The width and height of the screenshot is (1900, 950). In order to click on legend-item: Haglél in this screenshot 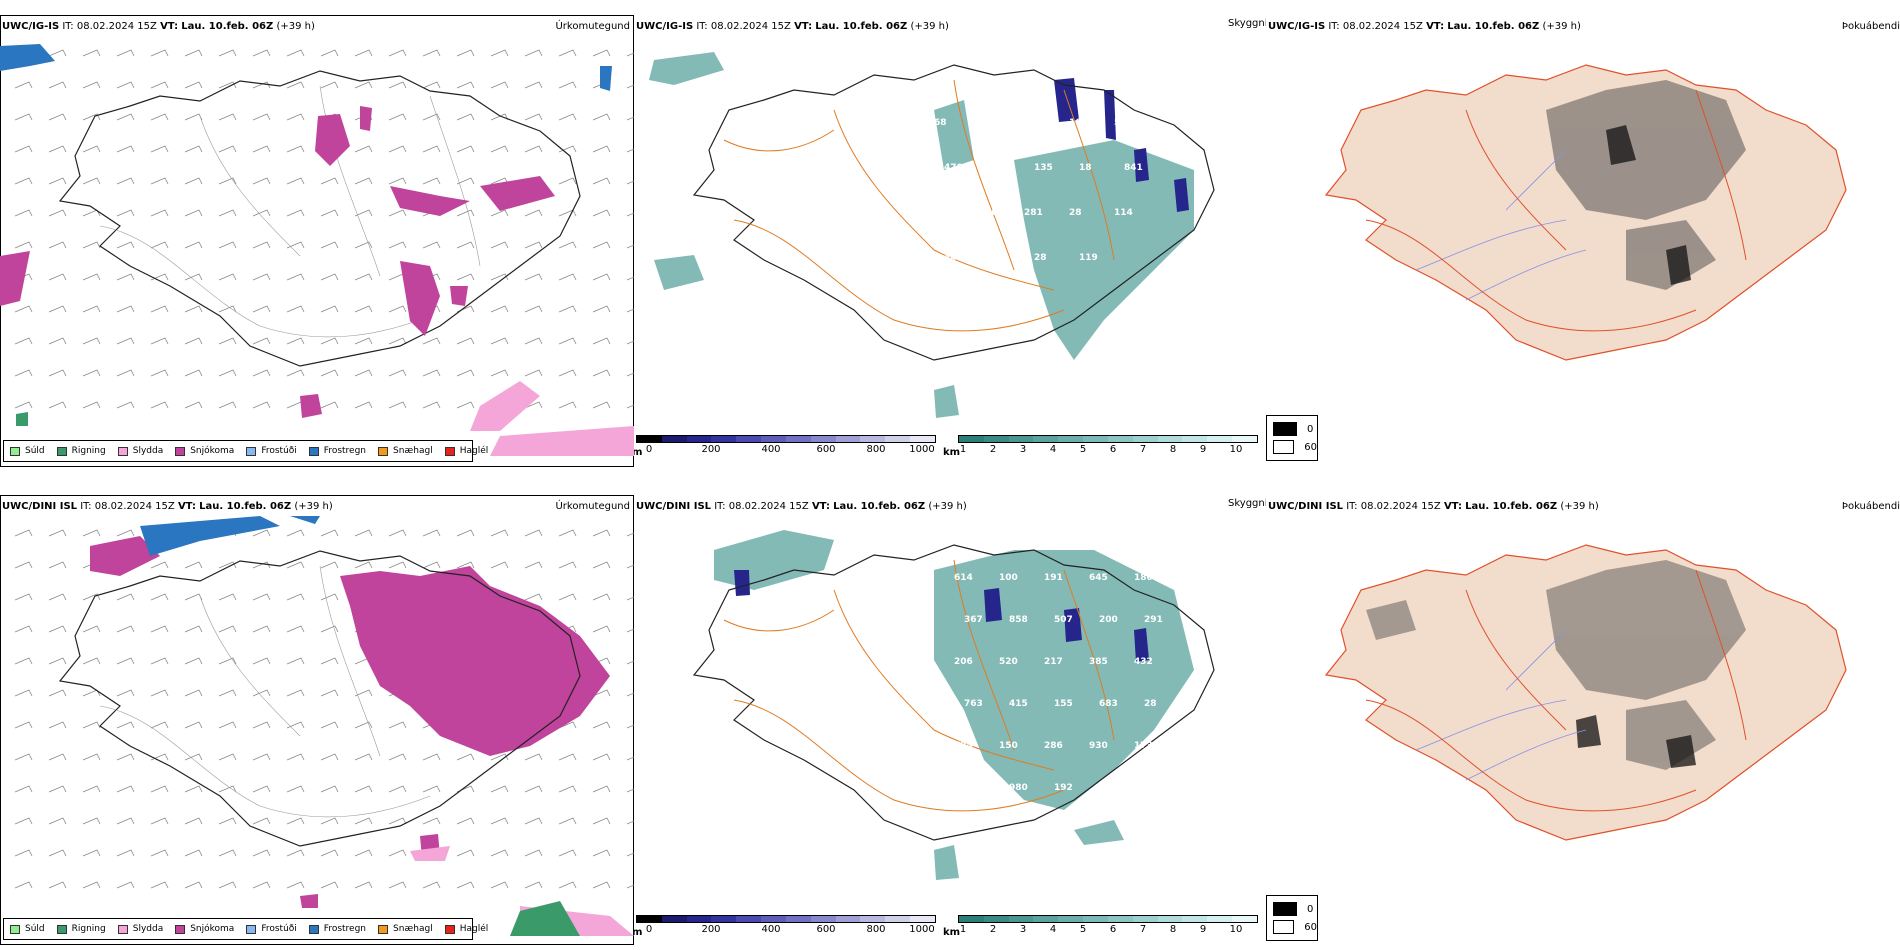, I will do `click(466, 451)`.